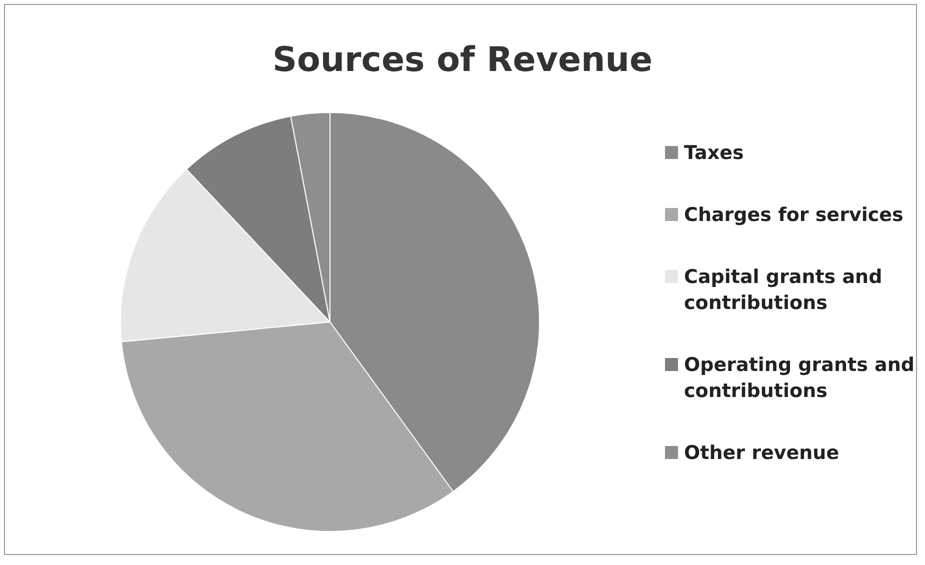 Image resolution: width=925 pixels, height=565 pixels. Describe the element at coordinates (462, 60) in the screenshot. I see `chart-title: Sources of Revenue` at that location.